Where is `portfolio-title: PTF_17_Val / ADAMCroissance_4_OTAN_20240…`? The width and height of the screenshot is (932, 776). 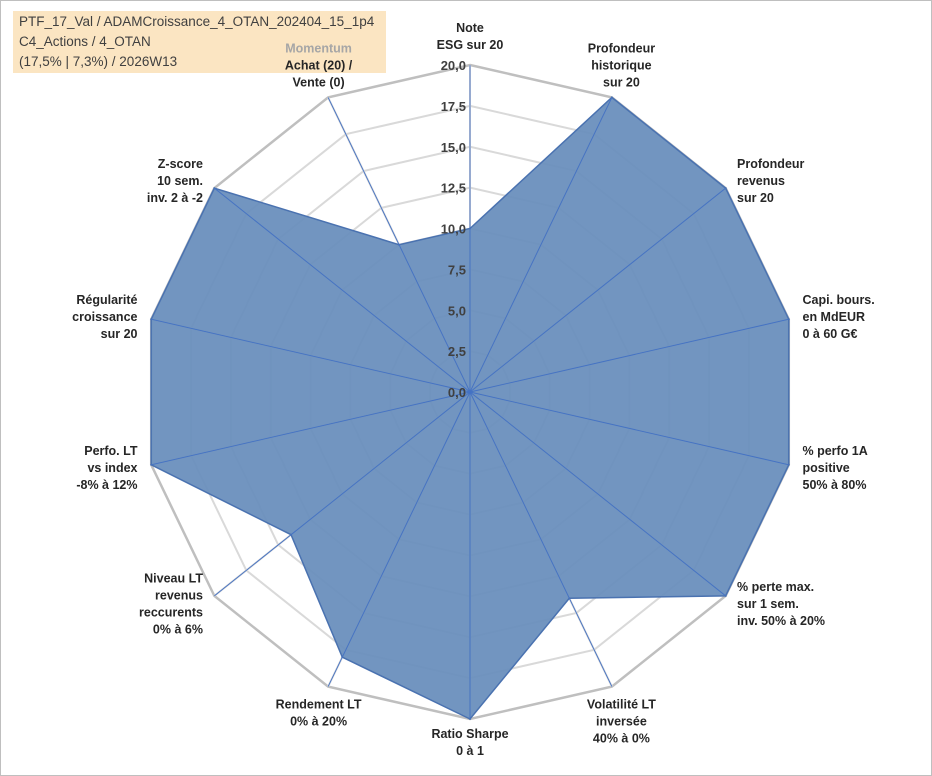 portfolio-title: PTF_17_Val / ADAMCroissance_4_OTAN_20240… is located at coordinates (197, 21).